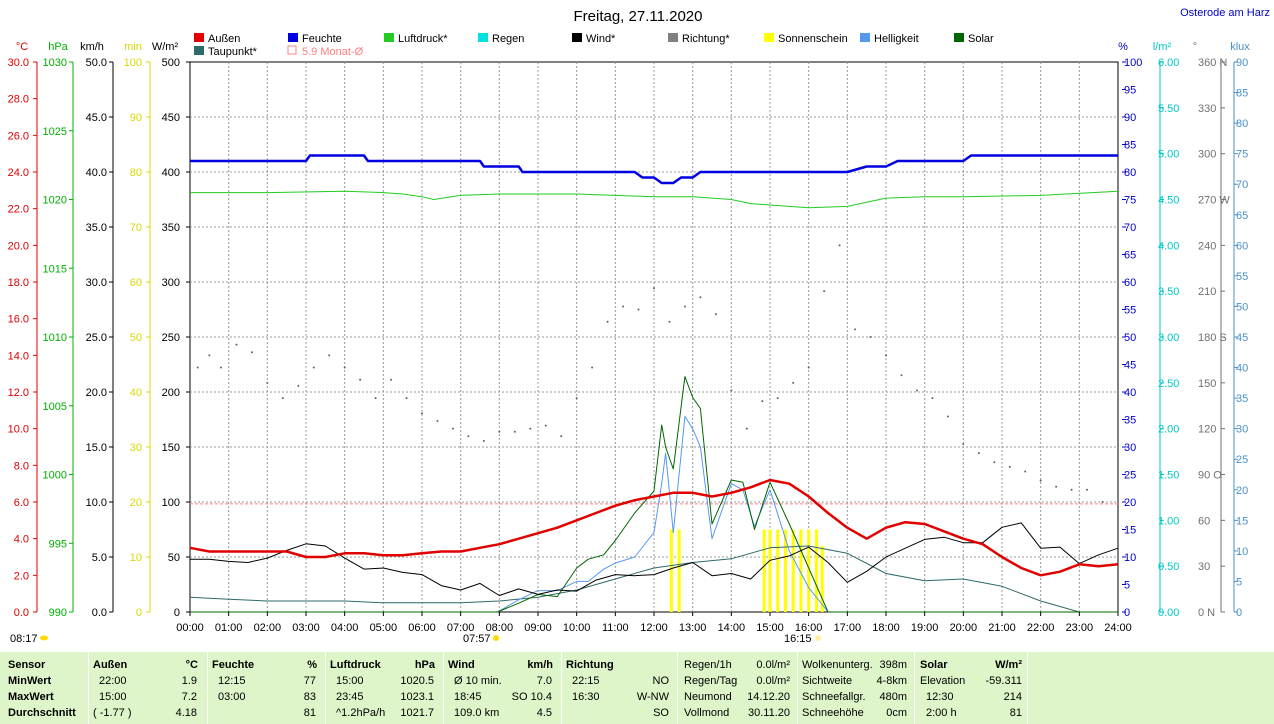 The image size is (1274, 724). I want to click on stats-value: 77, so click(309, 681).